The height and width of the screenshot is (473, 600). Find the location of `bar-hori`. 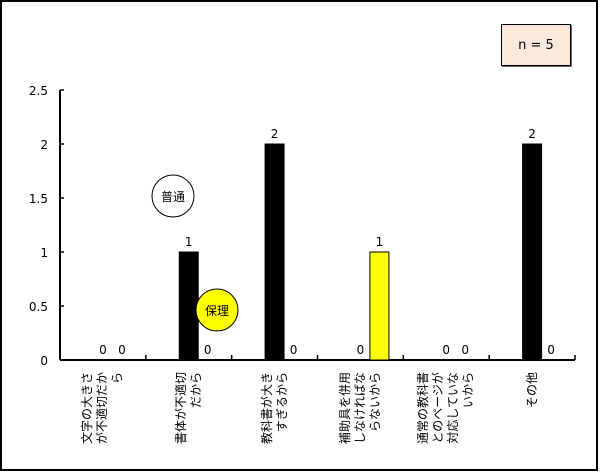

bar-hori is located at coordinates (379, 306).